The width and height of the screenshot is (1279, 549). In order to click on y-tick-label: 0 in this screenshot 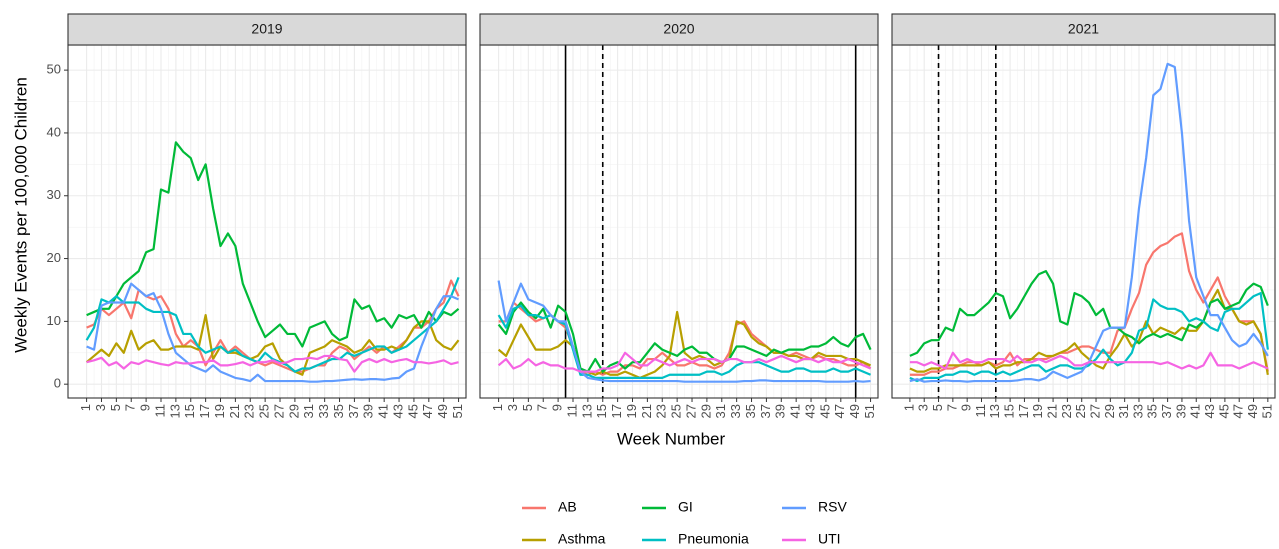, I will do `click(57, 383)`.